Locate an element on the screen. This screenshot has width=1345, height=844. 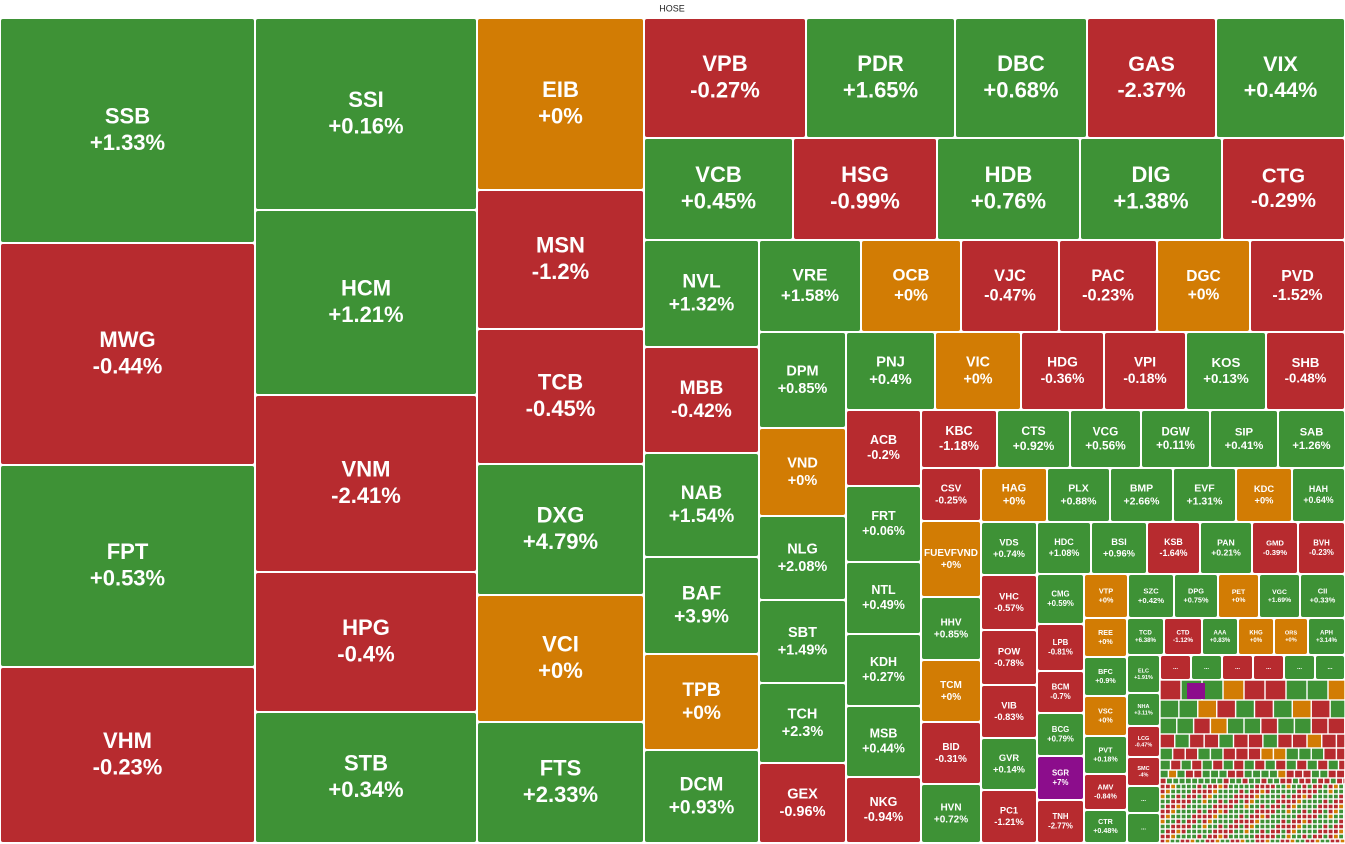
tile-ticker: SMC is located at coordinates (1143, 769).